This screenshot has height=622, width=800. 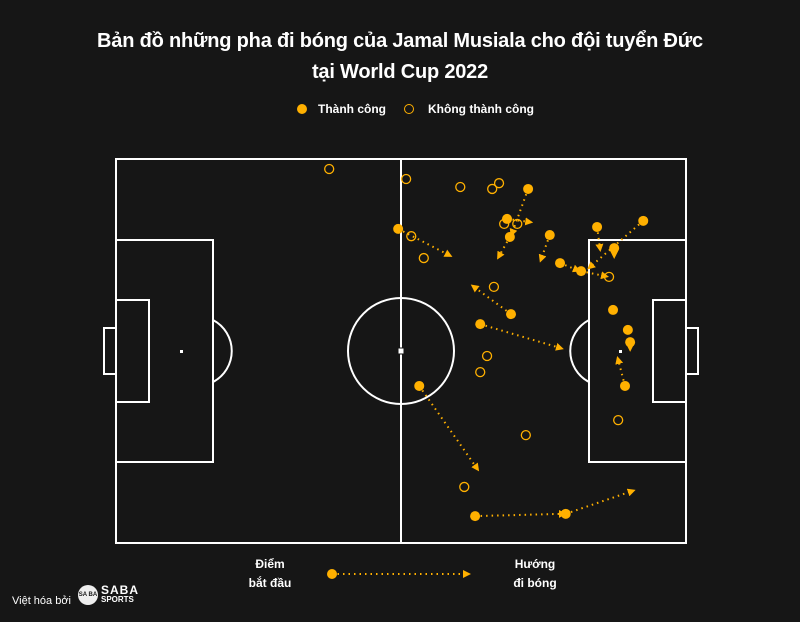 I want to click on legend: Thành công Không thành công, so click(x=400, y=110).